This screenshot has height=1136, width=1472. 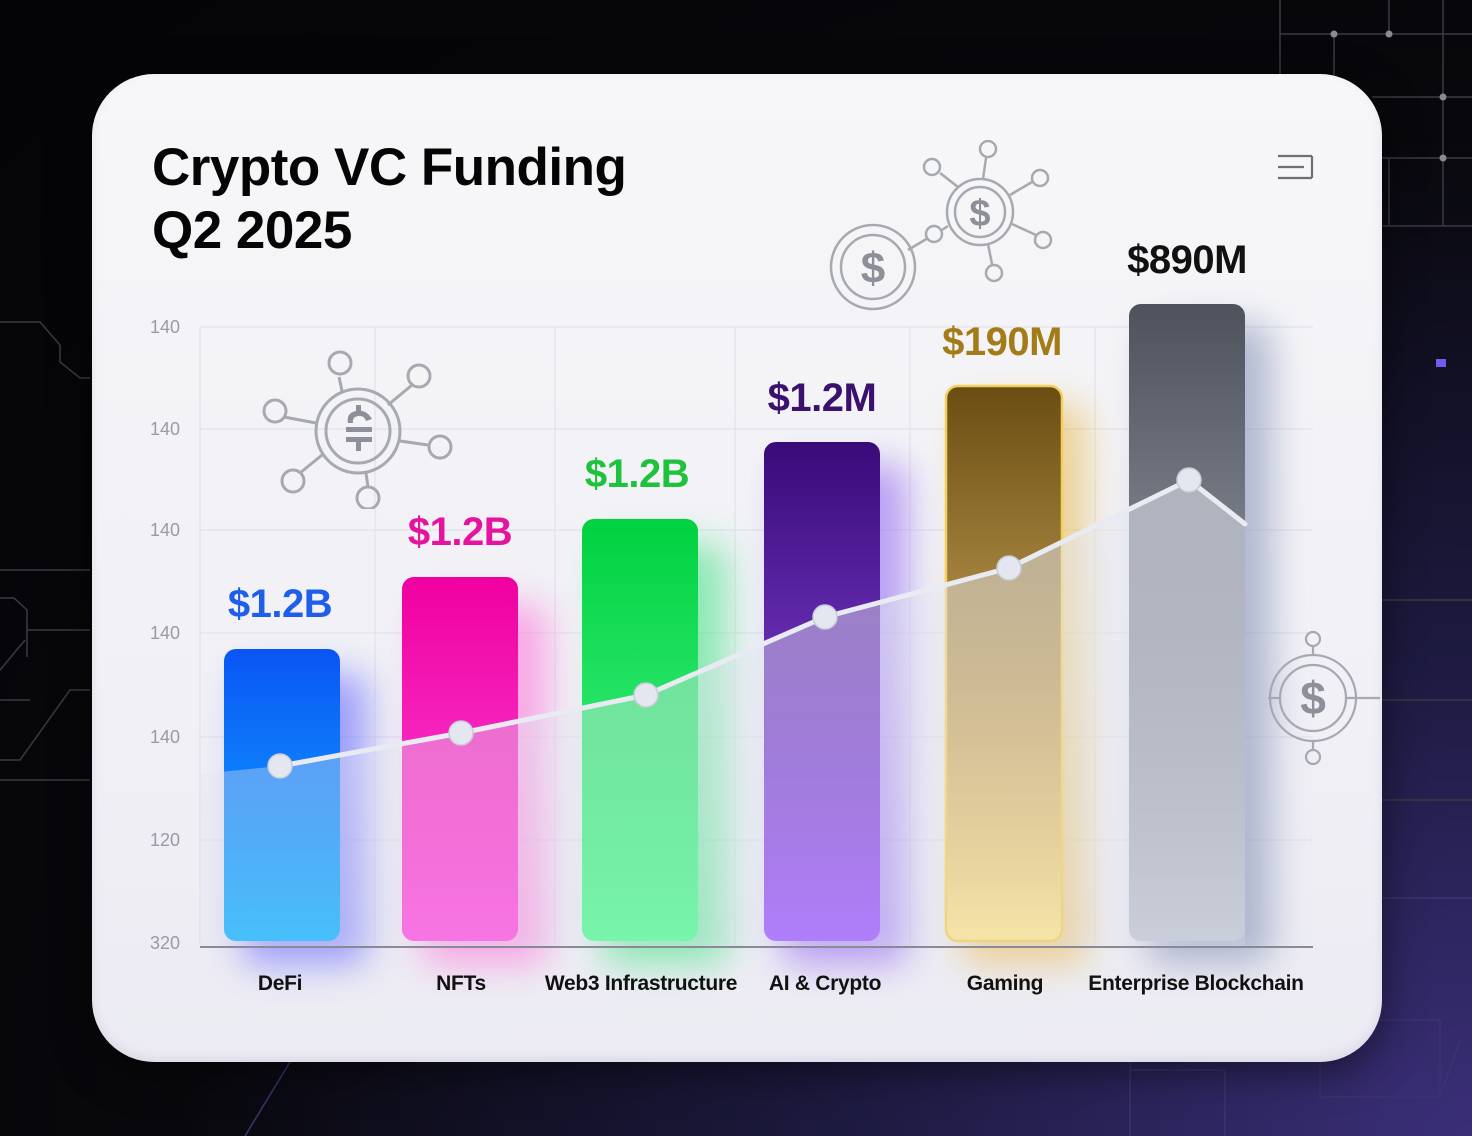 What do you see at coordinates (280, 983) in the screenshot?
I see `x-label-defi: DeFi` at bounding box center [280, 983].